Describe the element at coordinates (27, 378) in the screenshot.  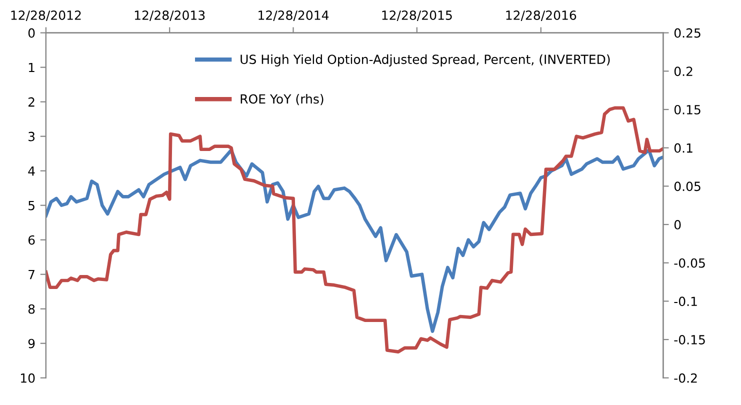
I see `y-tick-label: 10` at that location.